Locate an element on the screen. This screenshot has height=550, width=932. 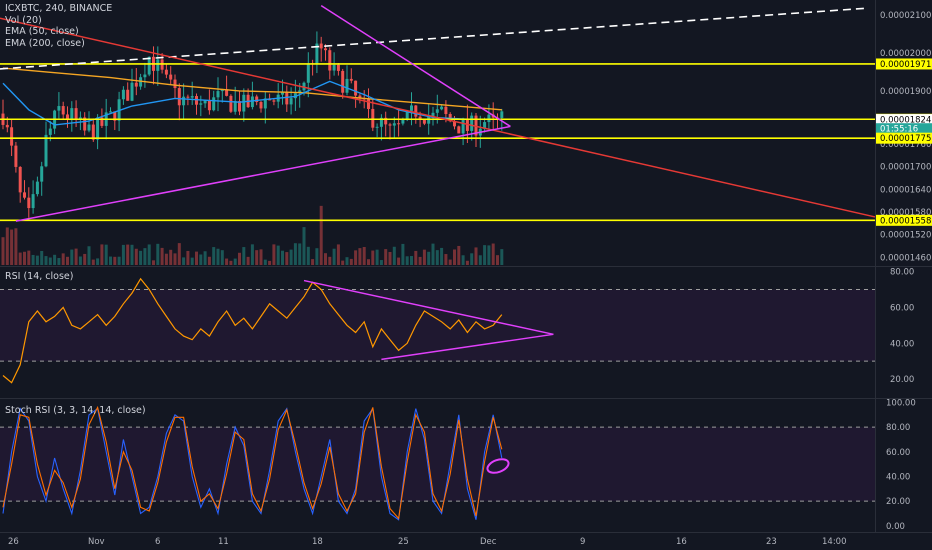
stoch-tick: 0.00 is located at coordinates (895, 527).